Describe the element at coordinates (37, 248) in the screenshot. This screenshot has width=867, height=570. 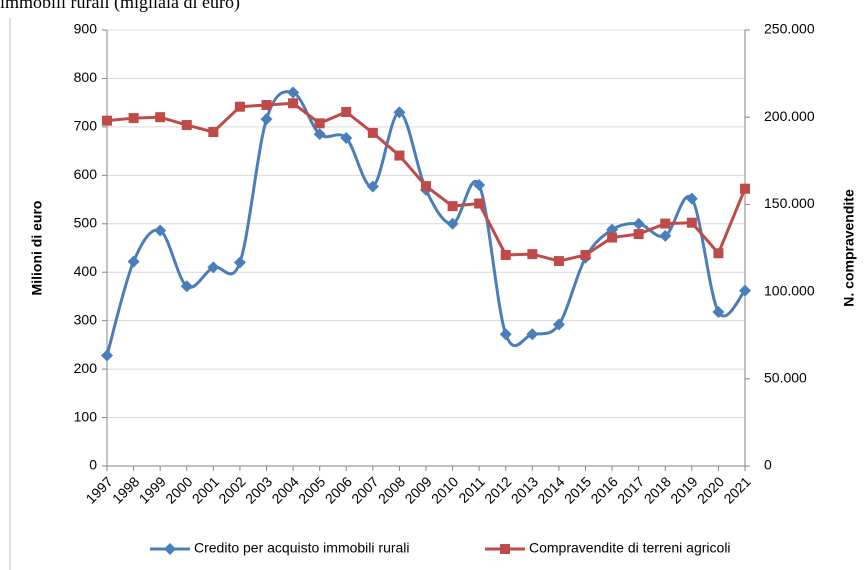
I see `y-axis-title: Milioni di euro` at that location.